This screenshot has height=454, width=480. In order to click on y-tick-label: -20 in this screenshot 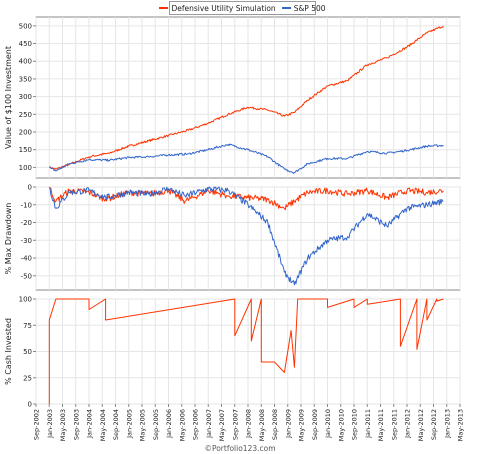, I will do `click(26, 223)`.